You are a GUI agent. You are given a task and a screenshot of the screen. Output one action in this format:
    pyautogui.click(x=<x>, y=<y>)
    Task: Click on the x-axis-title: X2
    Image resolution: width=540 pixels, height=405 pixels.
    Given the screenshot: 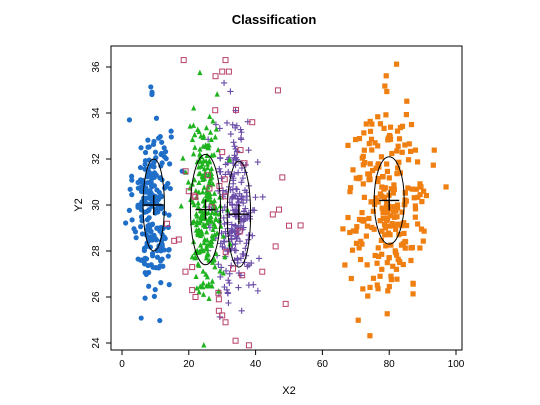 What is the action you would take?
    pyautogui.click(x=288, y=391)
    